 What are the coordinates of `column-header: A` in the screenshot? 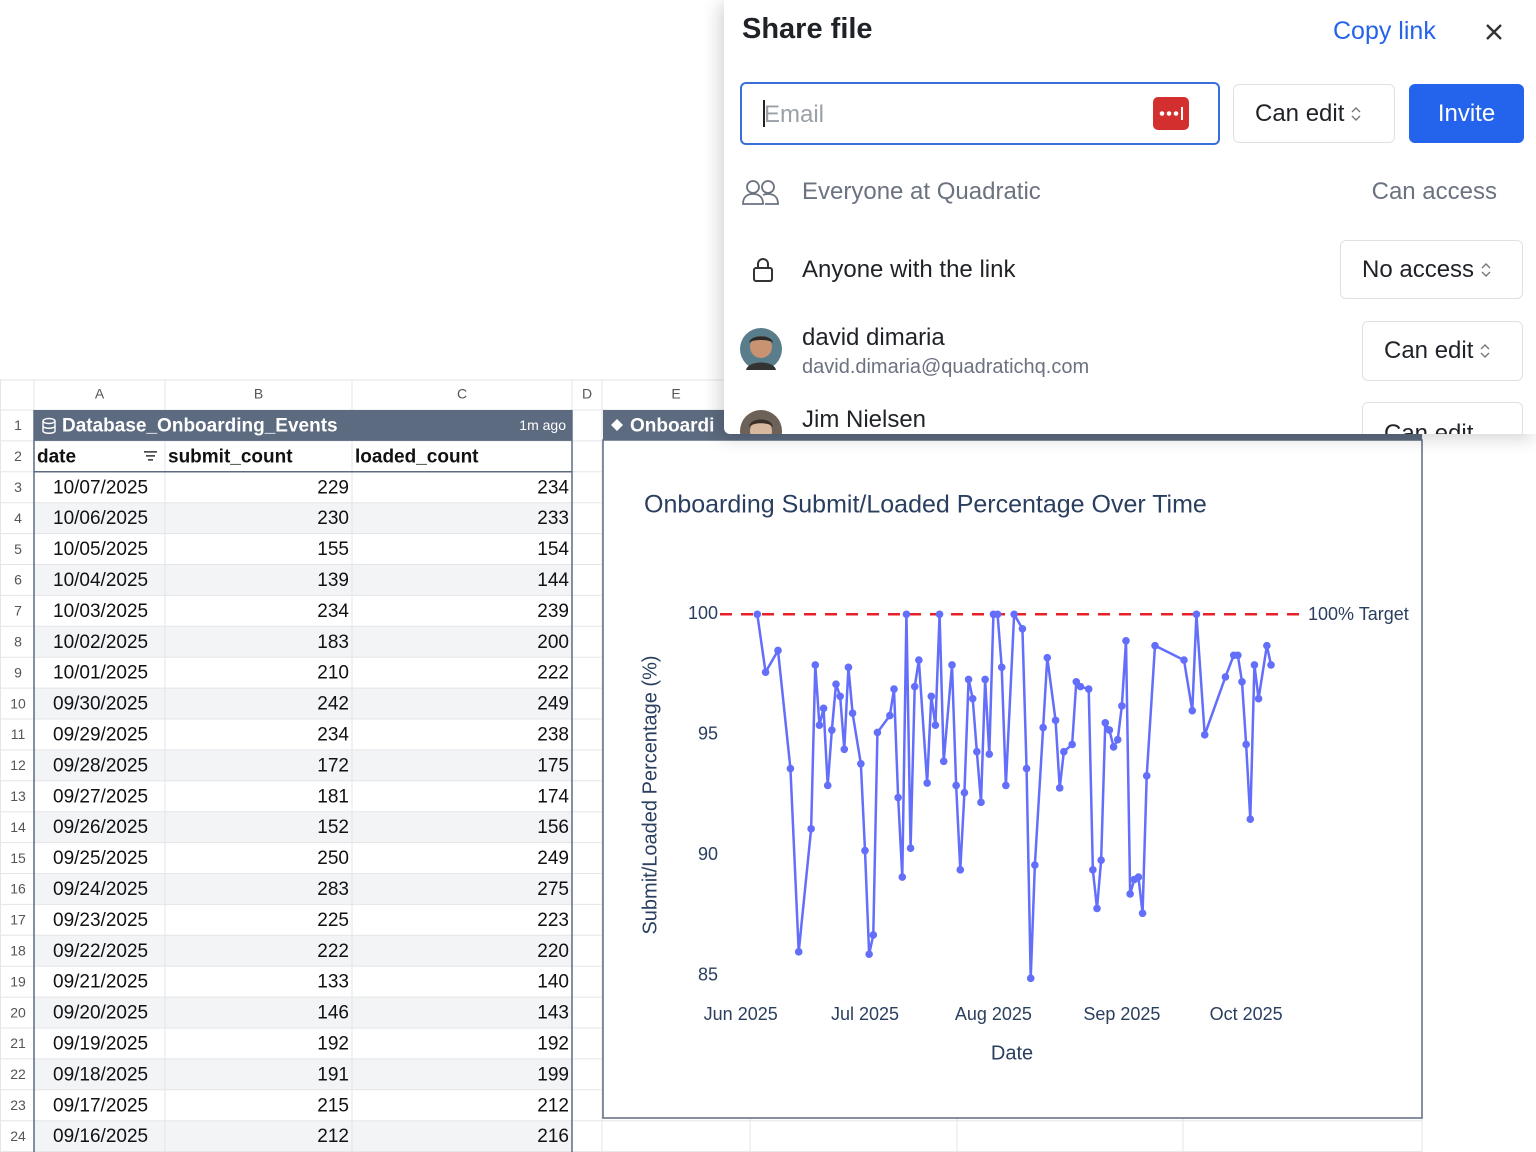 It's located at (100, 394).